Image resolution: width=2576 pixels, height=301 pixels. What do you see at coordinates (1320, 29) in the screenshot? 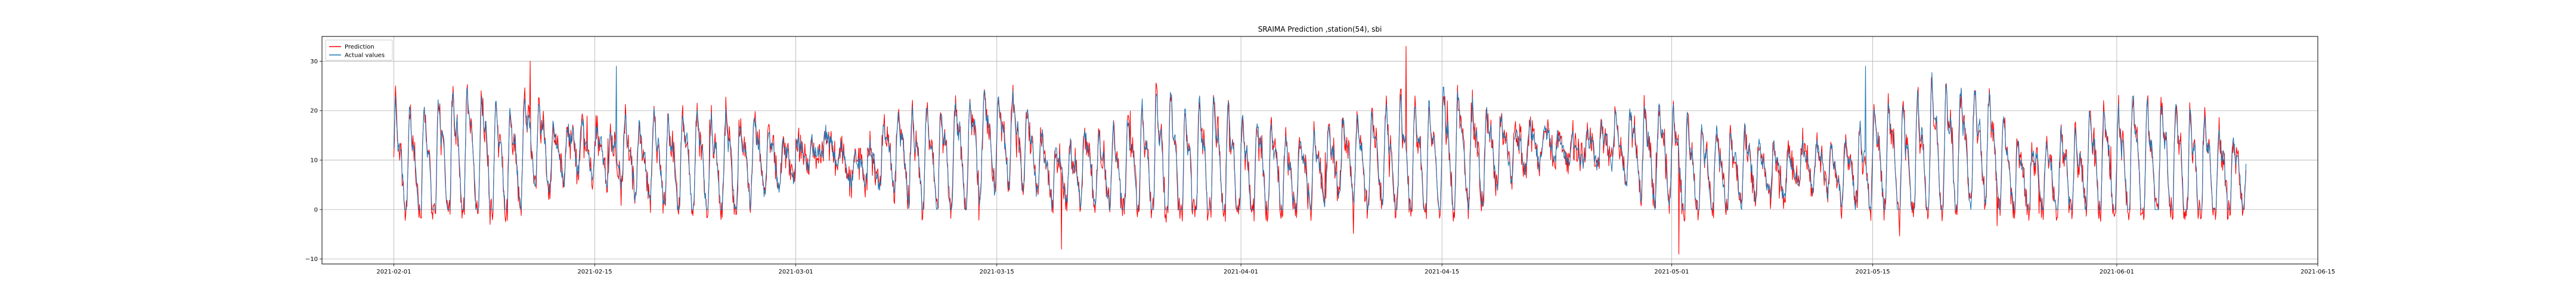
I see `chart-title: SRAIMA Prediction ,station(54), sbi` at bounding box center [1320, 29].